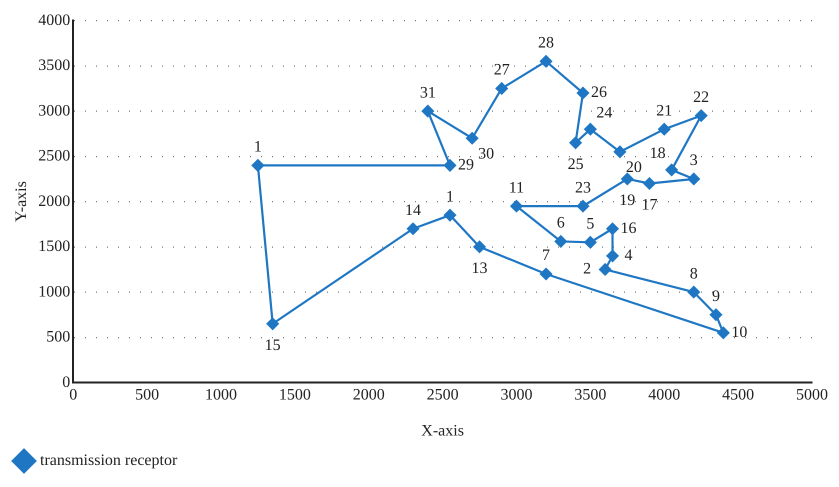 Image resolution: width=839 pixels, height=487 pixels. What do you see at coordinates (54, 201) in the screenshot?
I see `y-tick-label: 2000` at bounding box center [54, 201].